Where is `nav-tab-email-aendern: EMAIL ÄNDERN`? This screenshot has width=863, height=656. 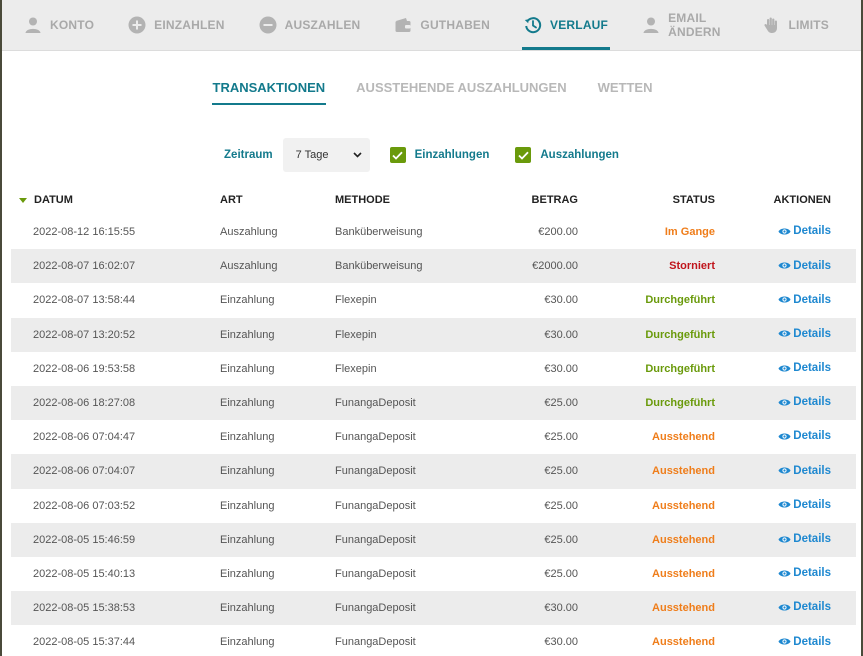 nav-tab-email-aendern: EMAIL ÄNDERN is located at coordinates (685, 25).